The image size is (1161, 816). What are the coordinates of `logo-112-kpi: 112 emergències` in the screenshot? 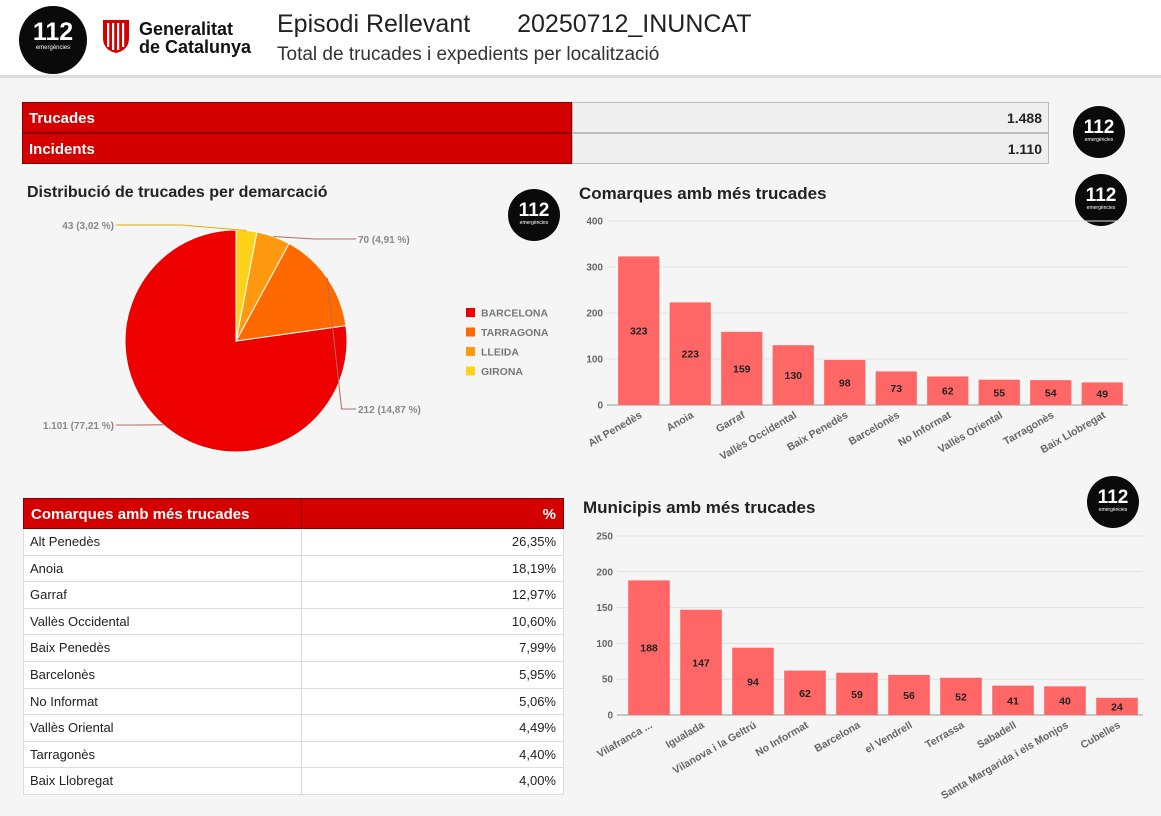 It's located at (1099, 132).